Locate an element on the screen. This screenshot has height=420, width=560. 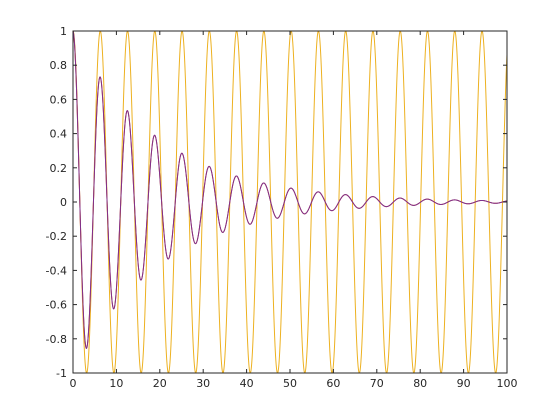
x-tick-label: 70 is located at coordinates (377, 383).